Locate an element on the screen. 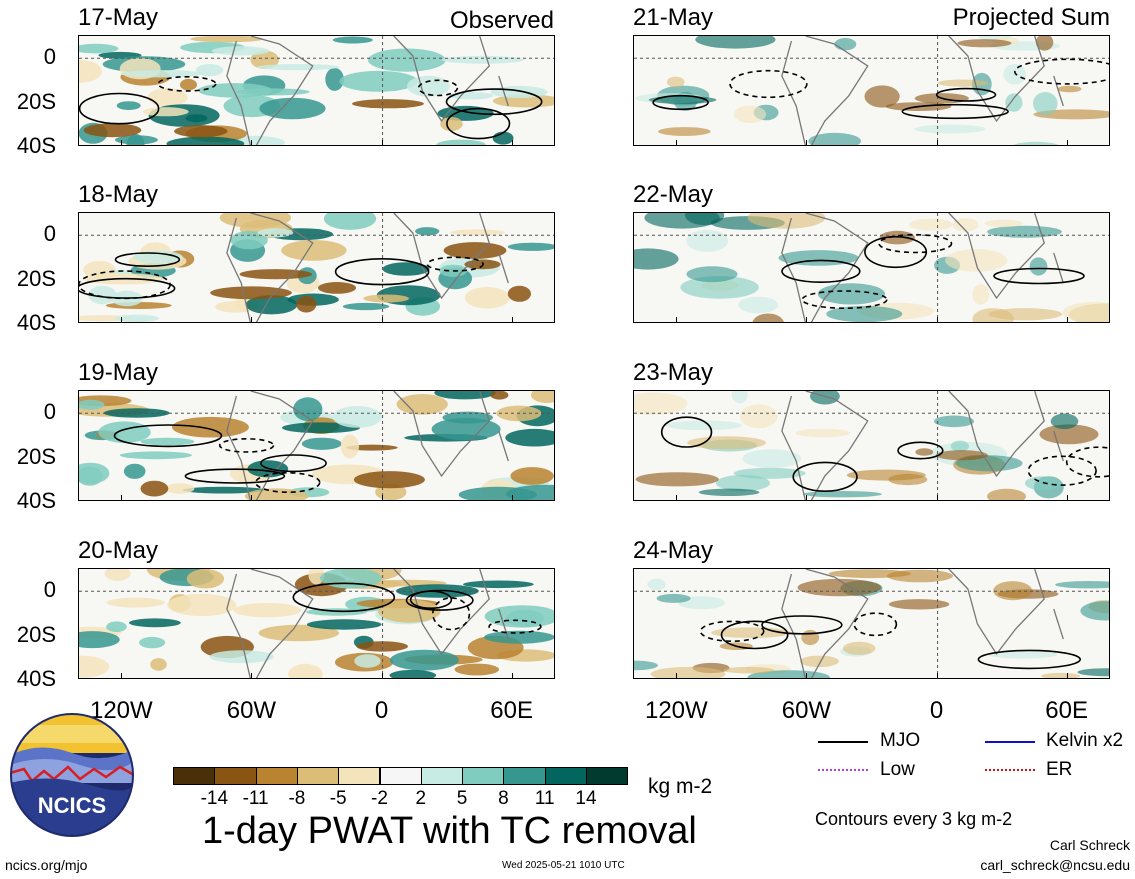  y-tick-label: 20S is located at coordinates (36, 278).